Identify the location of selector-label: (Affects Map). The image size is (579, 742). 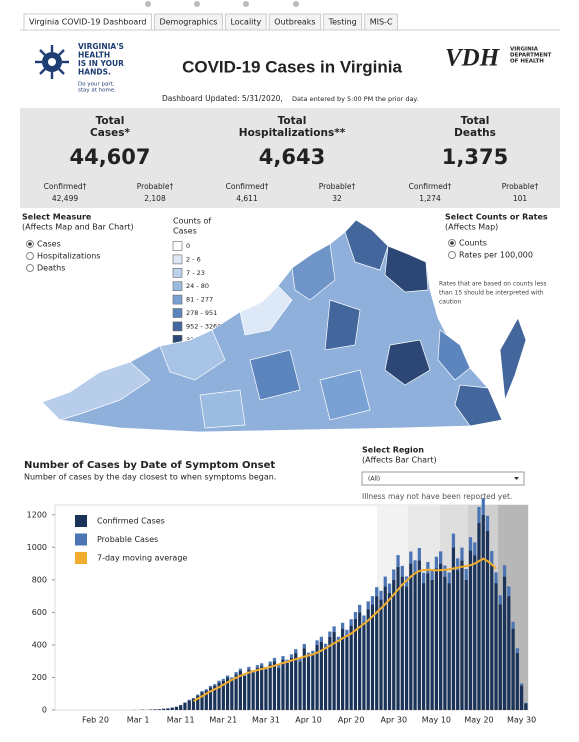
(471, 227).